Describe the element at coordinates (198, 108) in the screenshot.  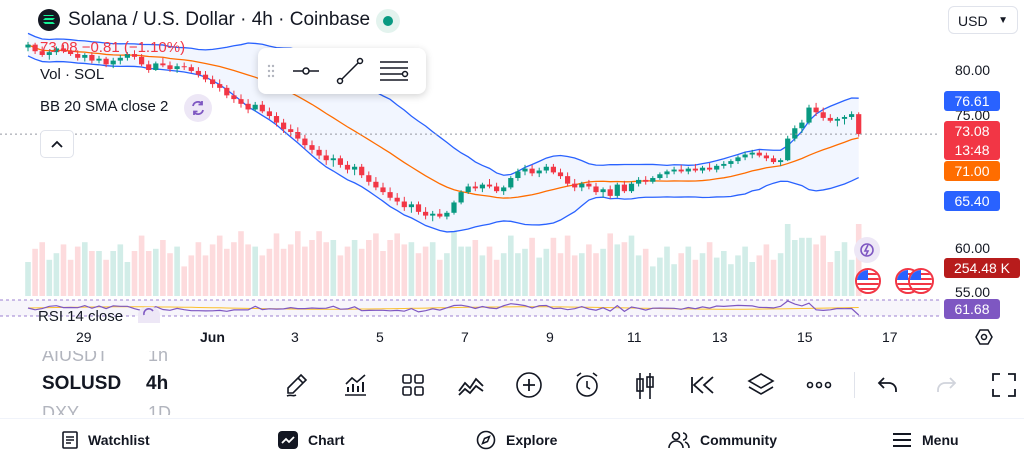
I see `indicator-refresh-icon` at that location.